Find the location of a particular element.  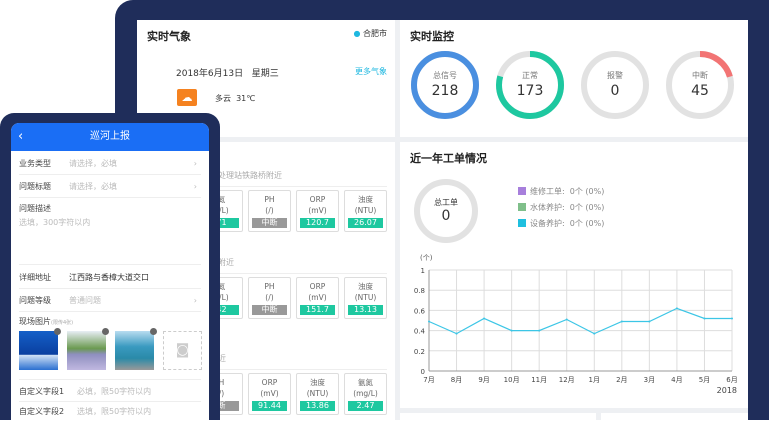

sensor-name: ORP is located at coordinates (317, 199).